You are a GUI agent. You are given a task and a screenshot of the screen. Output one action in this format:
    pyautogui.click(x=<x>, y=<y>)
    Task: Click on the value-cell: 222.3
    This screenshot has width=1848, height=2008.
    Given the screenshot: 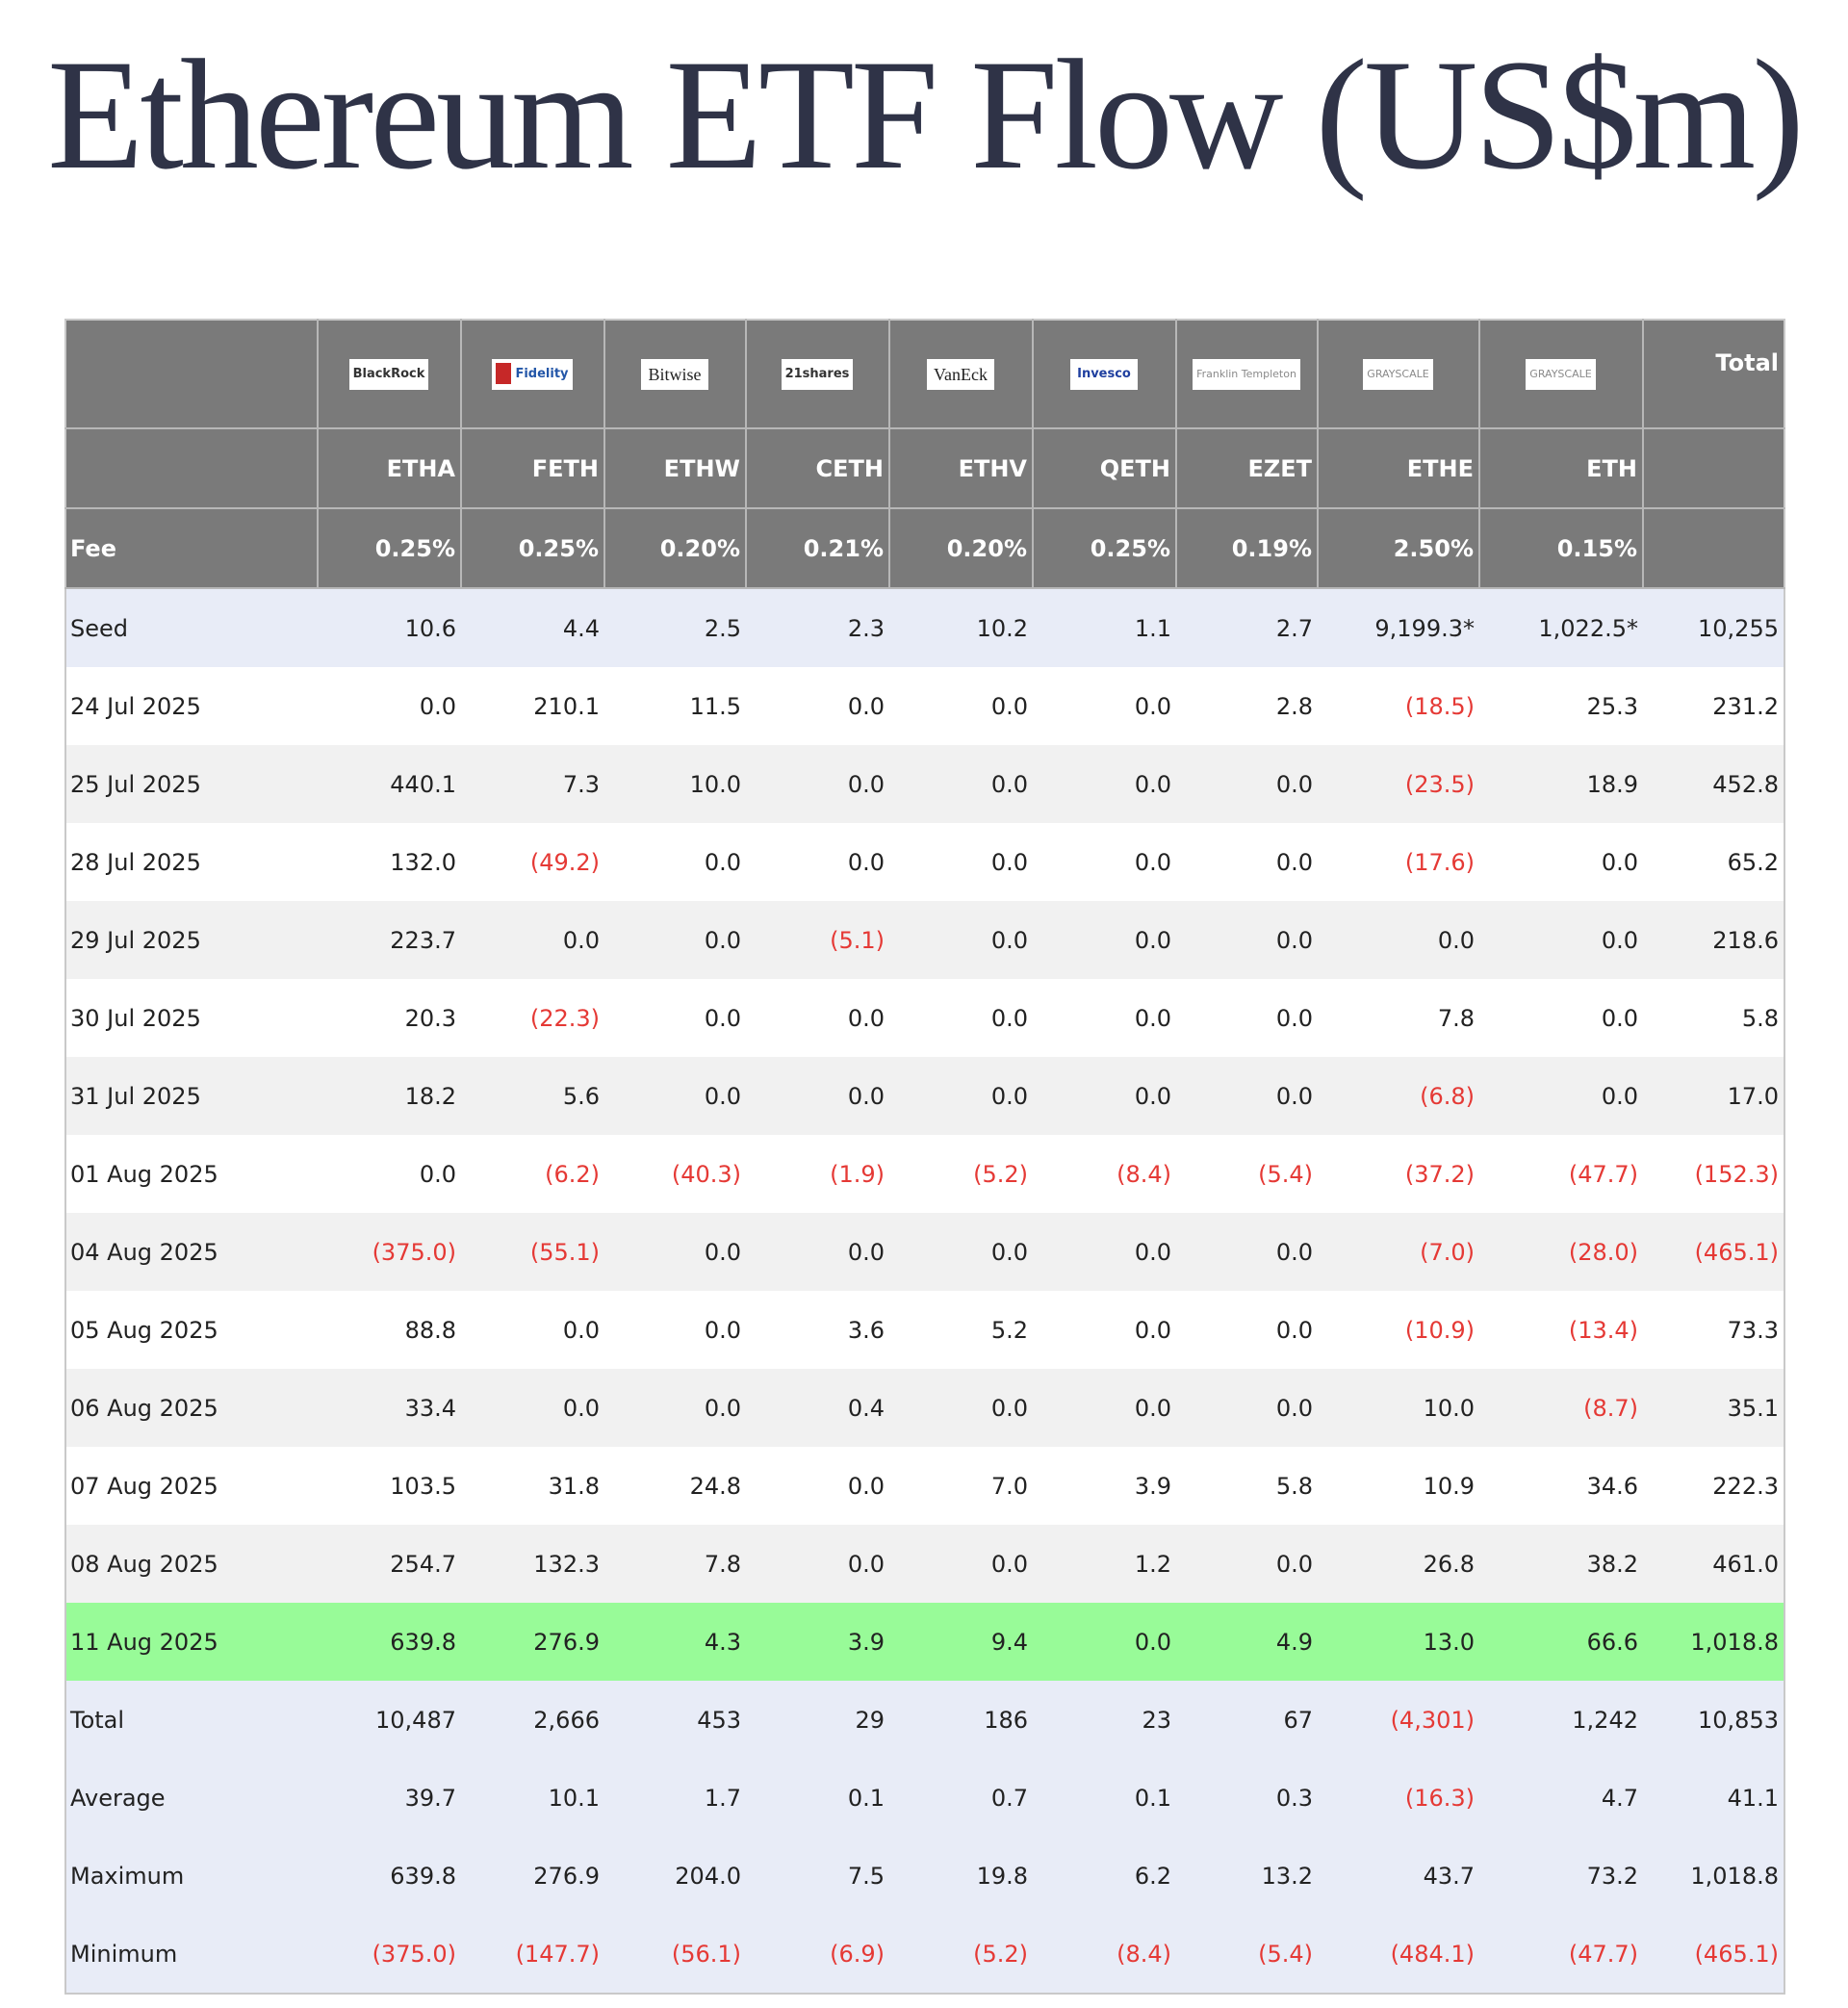 What is the action you would take?
    pyautogui.click(x=1713, y=1486)
    